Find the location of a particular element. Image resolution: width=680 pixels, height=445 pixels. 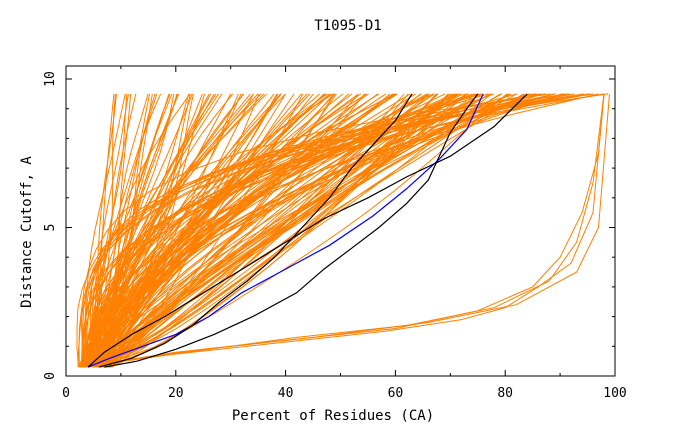

x-tick-label: 40 is located at coordinates (286, 393).